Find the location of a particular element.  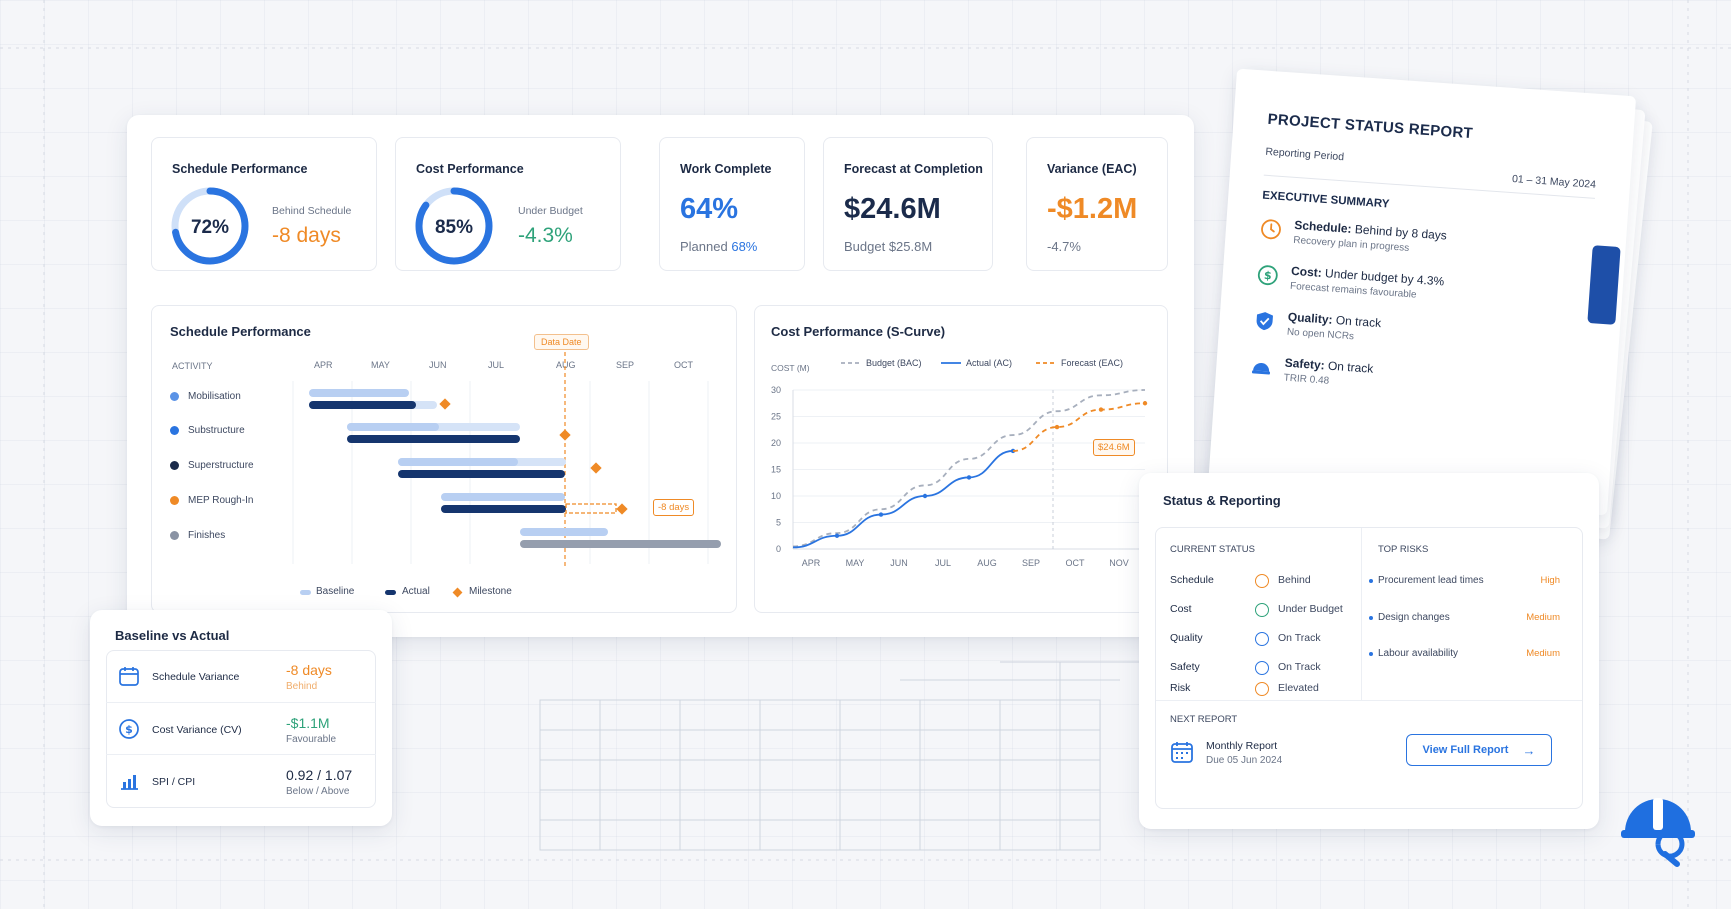

calendar-icon is located at coordinates (129, 676).